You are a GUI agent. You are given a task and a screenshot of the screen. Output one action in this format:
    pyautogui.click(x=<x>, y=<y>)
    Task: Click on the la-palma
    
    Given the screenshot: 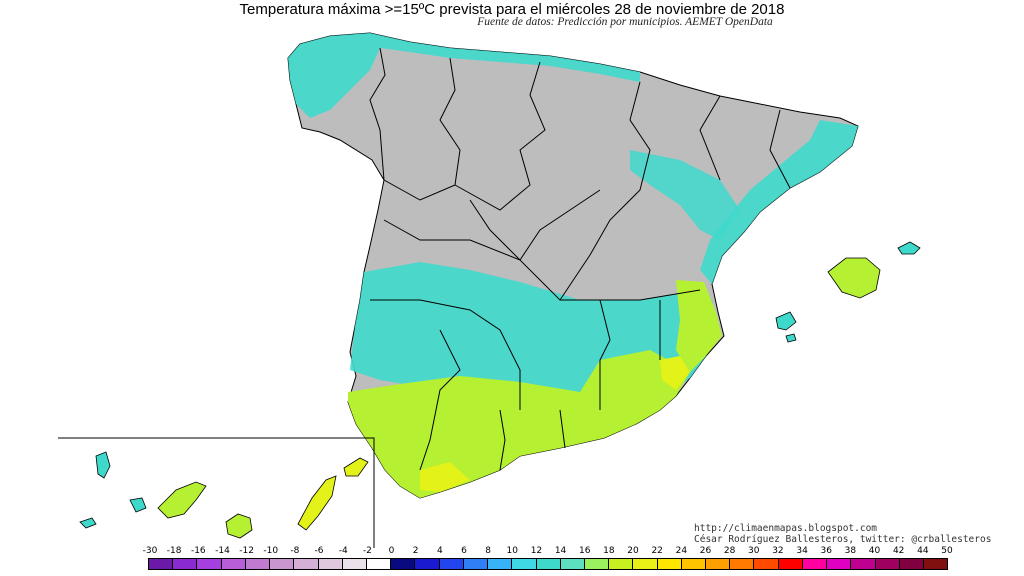 What is the action you would take?
    pyautogui.click(x=103, y=465)
    